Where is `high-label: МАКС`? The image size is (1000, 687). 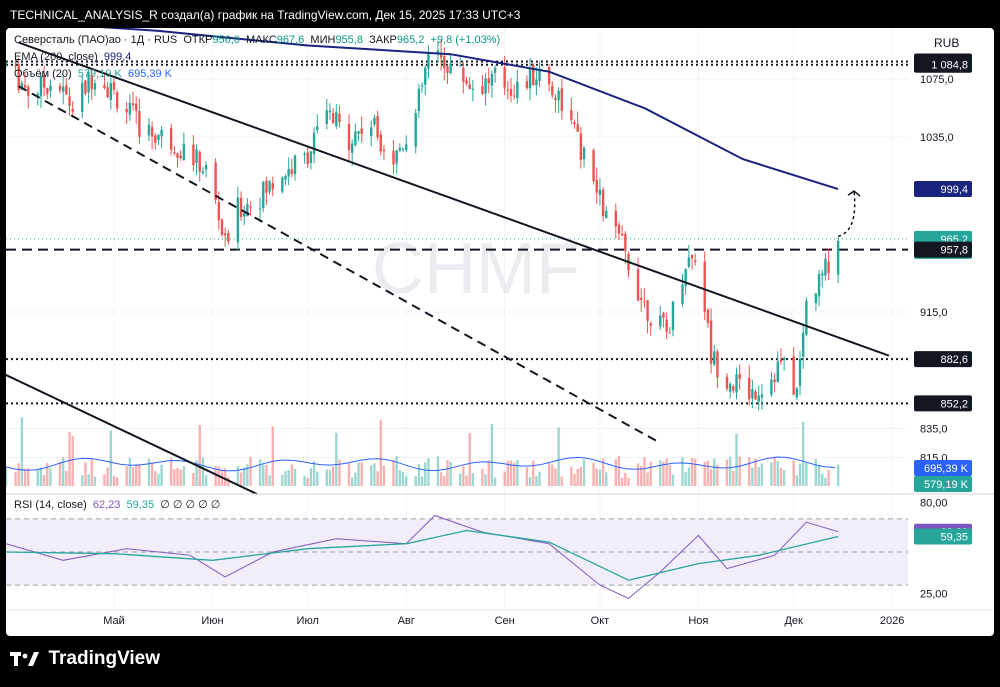
high-label: МАКС is located at coordinates (261, 40).